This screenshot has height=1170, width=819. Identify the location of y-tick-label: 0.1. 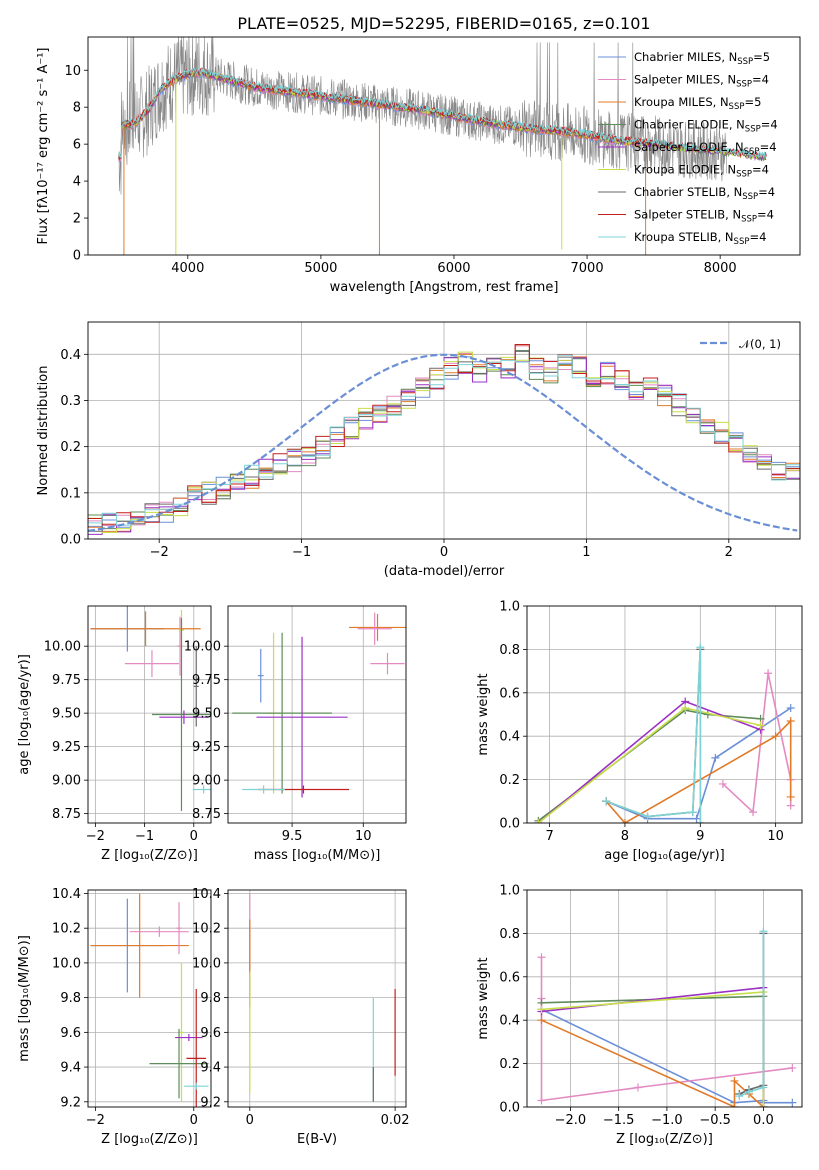
(70, 493).